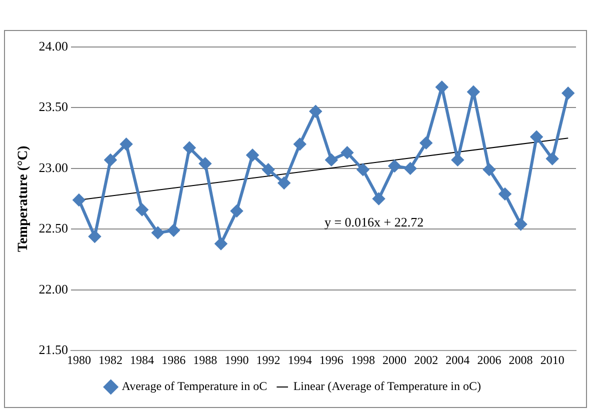 This screenshot has width=591, height=410. Describe the element at coordinates (362, 359) in the screenshot. I see `x-tick-label: 1998` at that location.